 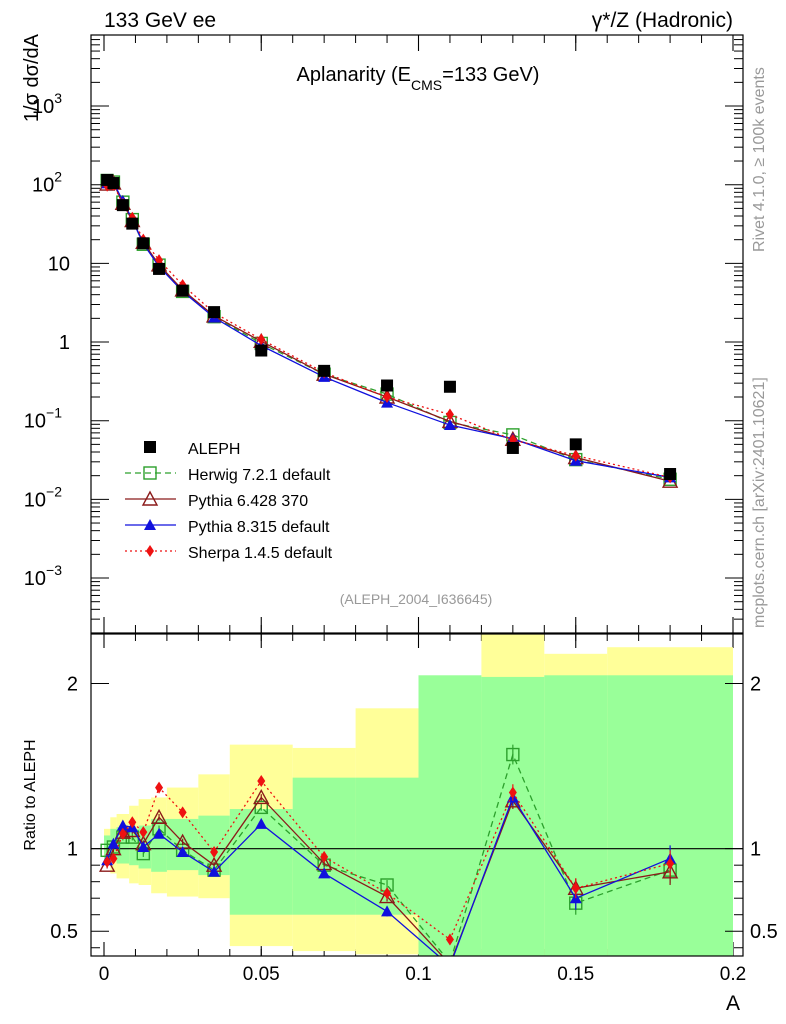 What do you see at coordinates (72, 850) in the screenshot?
I see `ratio-tick-label-left: 1` at bounding box center [72, 850].